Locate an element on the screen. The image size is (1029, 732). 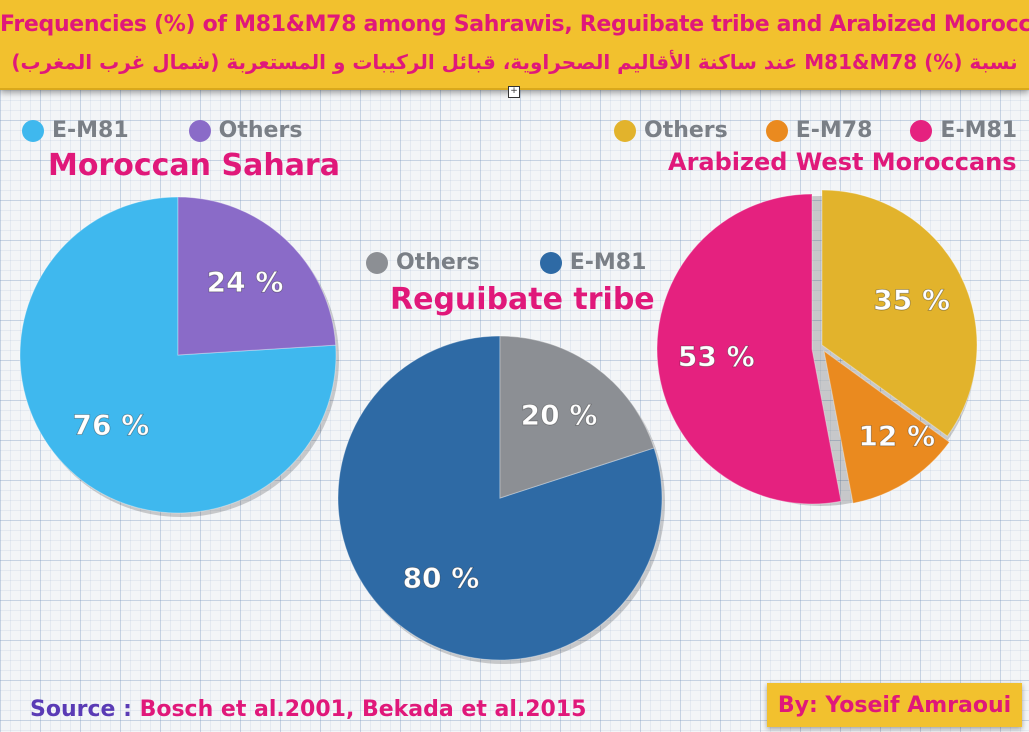
pie-chart-1: 80 % 20 % is located at coordinates (501, 499).